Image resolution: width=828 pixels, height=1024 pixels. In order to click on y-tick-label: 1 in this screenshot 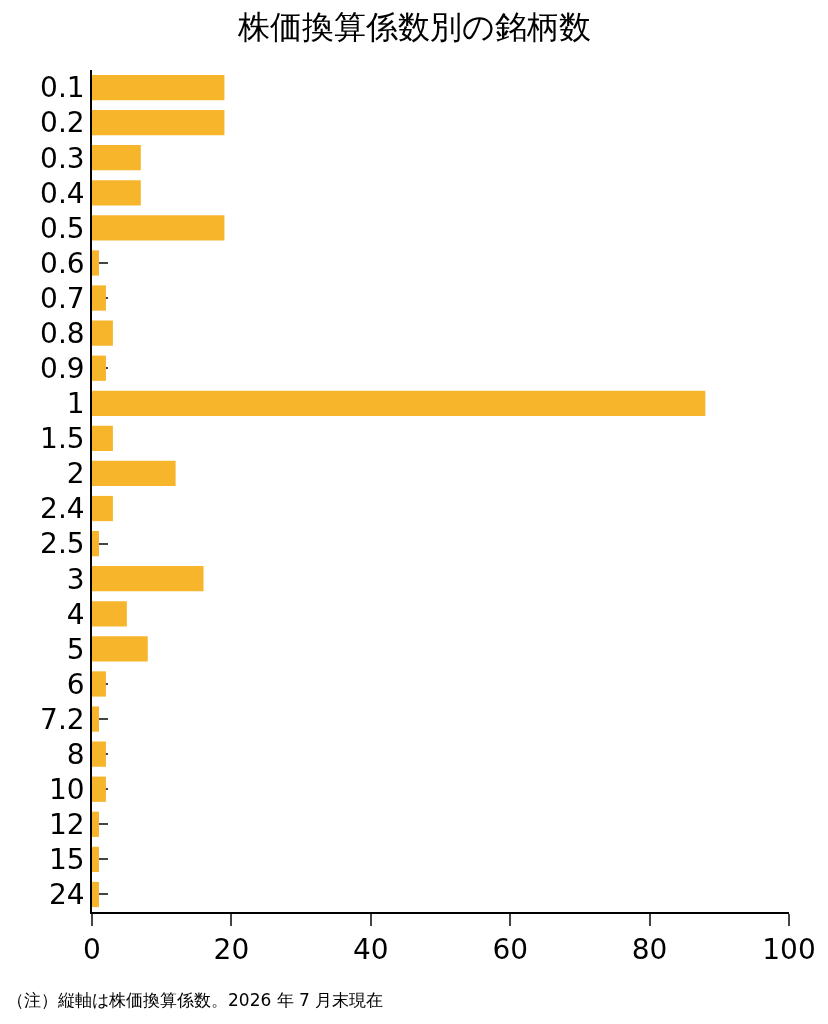, I will do `click(75, 404)`.